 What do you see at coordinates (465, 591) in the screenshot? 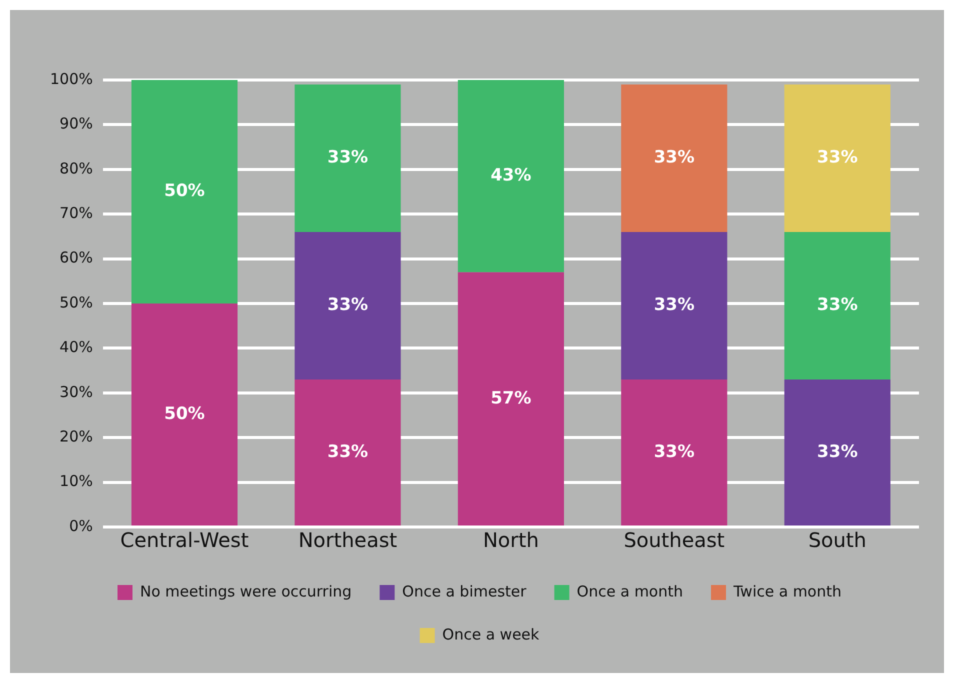
I see `legend-label: Once a bimester` at bounding box center [465, 591].